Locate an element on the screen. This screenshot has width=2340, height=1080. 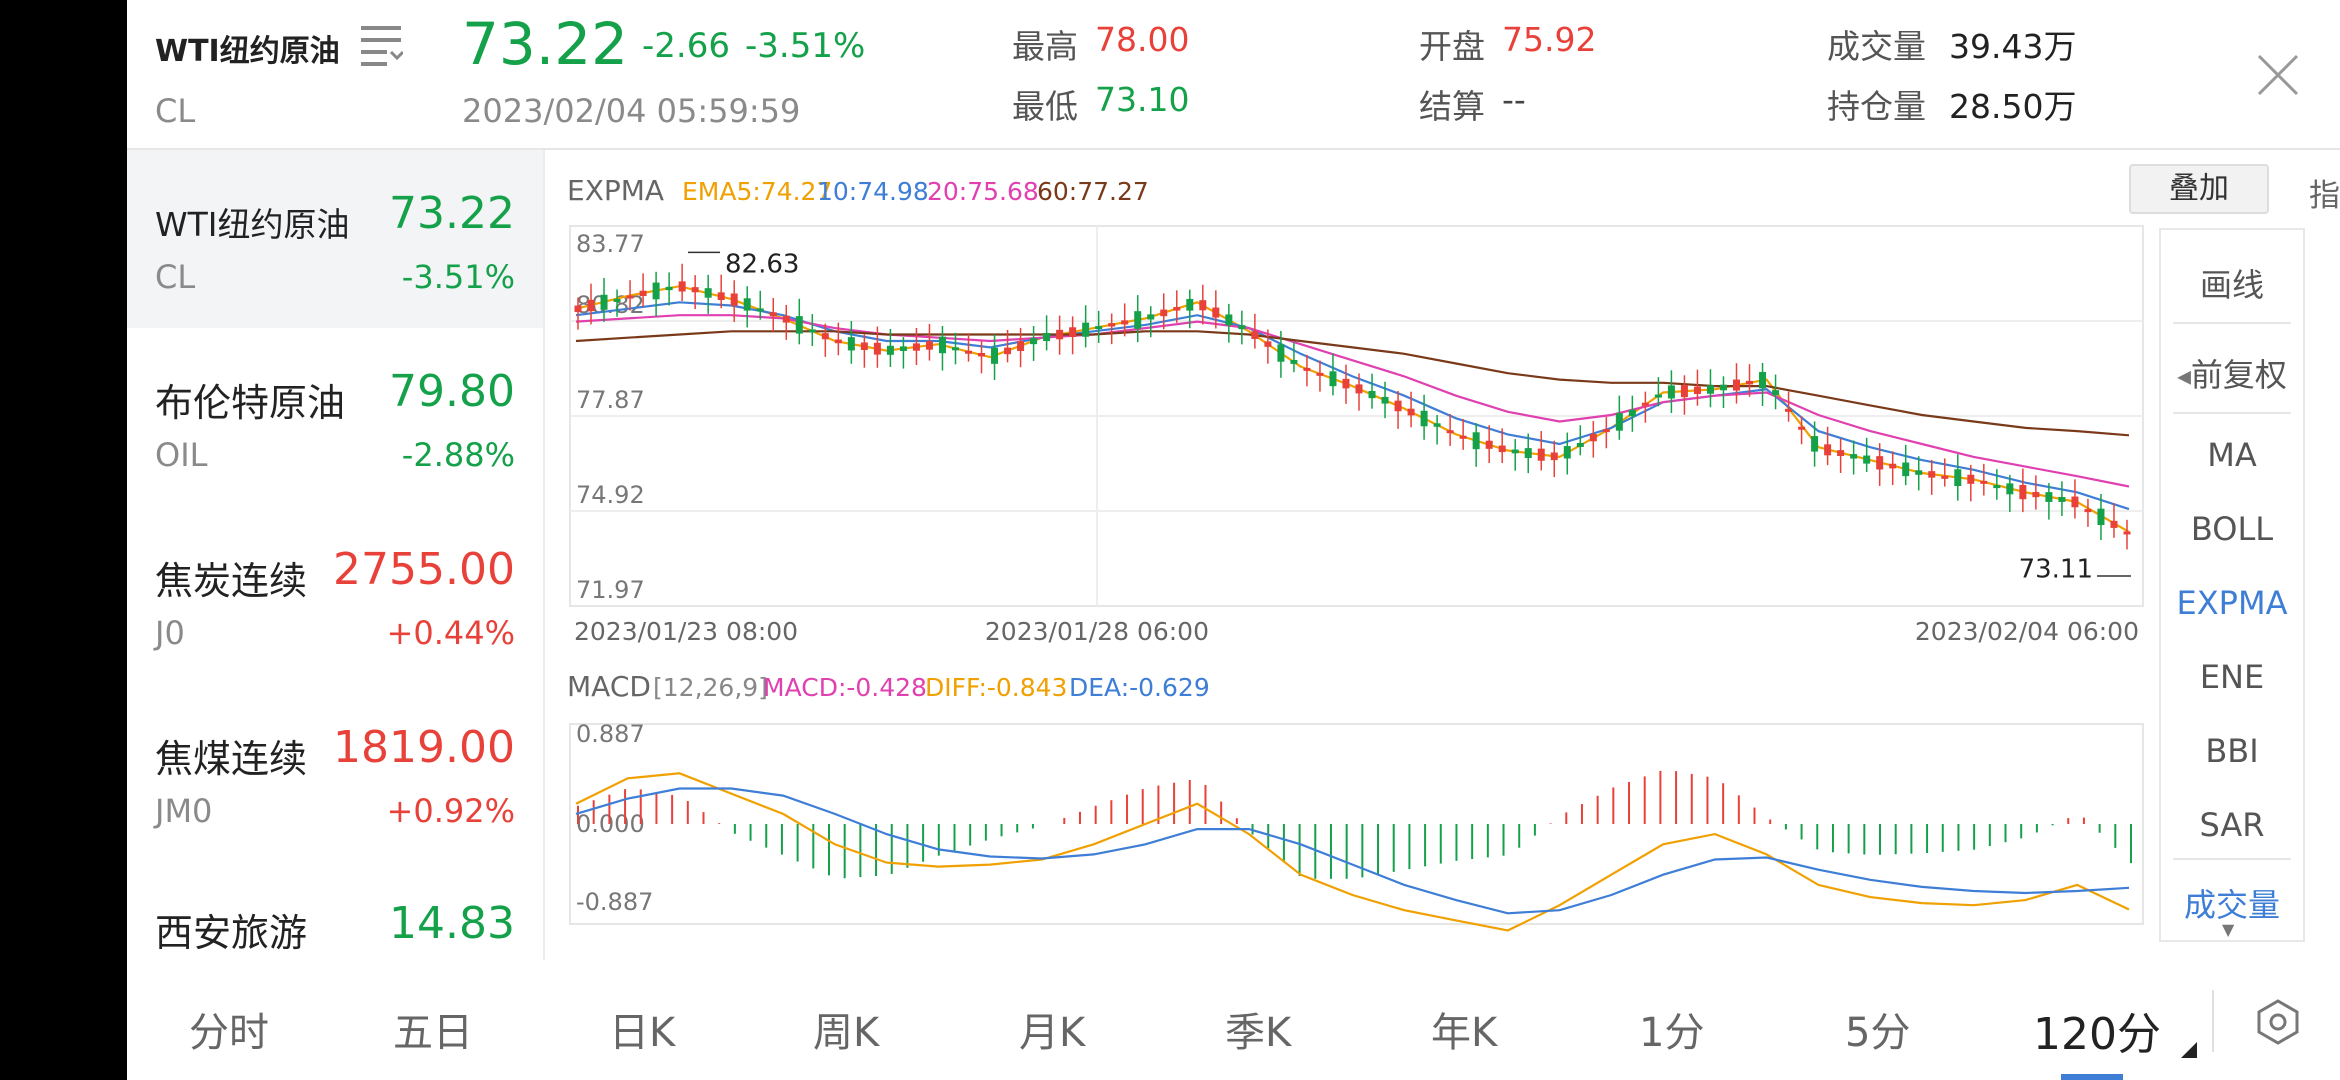
draw-lines-button: 画线 is located at coordinates (2231, 285).